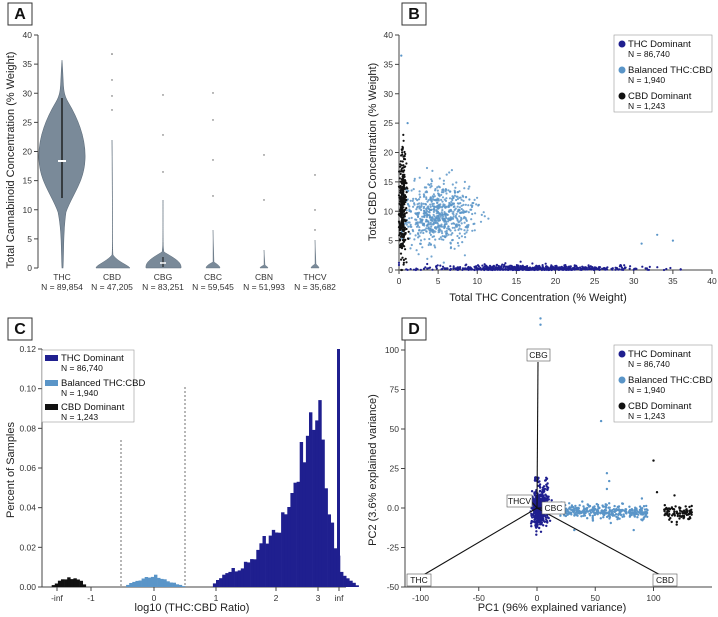 The height and width of the screenshot is (617, 718). What do you see at coordinates (29, 239) in the screenshot?
I see `a-yticks-label: 5` at bounding box center [29, 239].